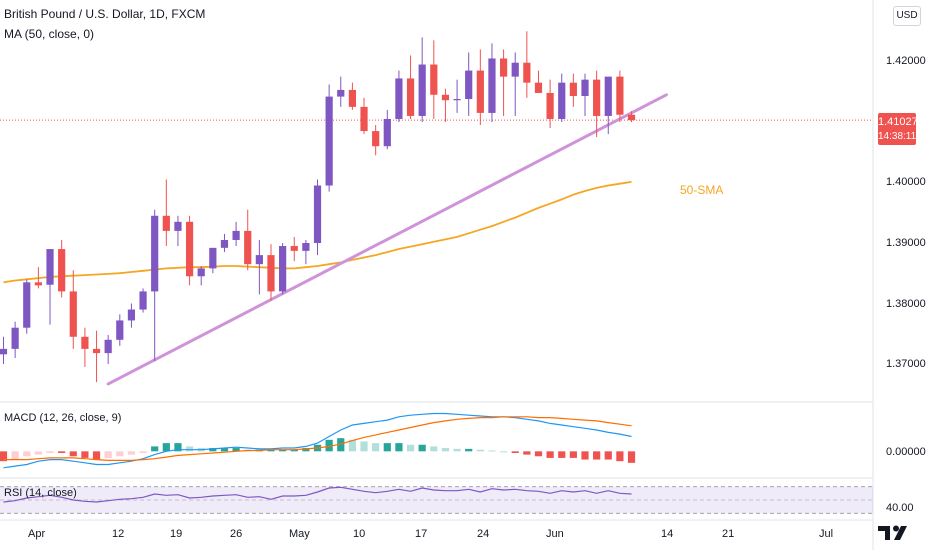 This screenshot has width=932, height=550. What do you see at coordinates (906, 364) in the screenshot?
I see `price-tick: 1.37000` at bounding box center [906, 364].